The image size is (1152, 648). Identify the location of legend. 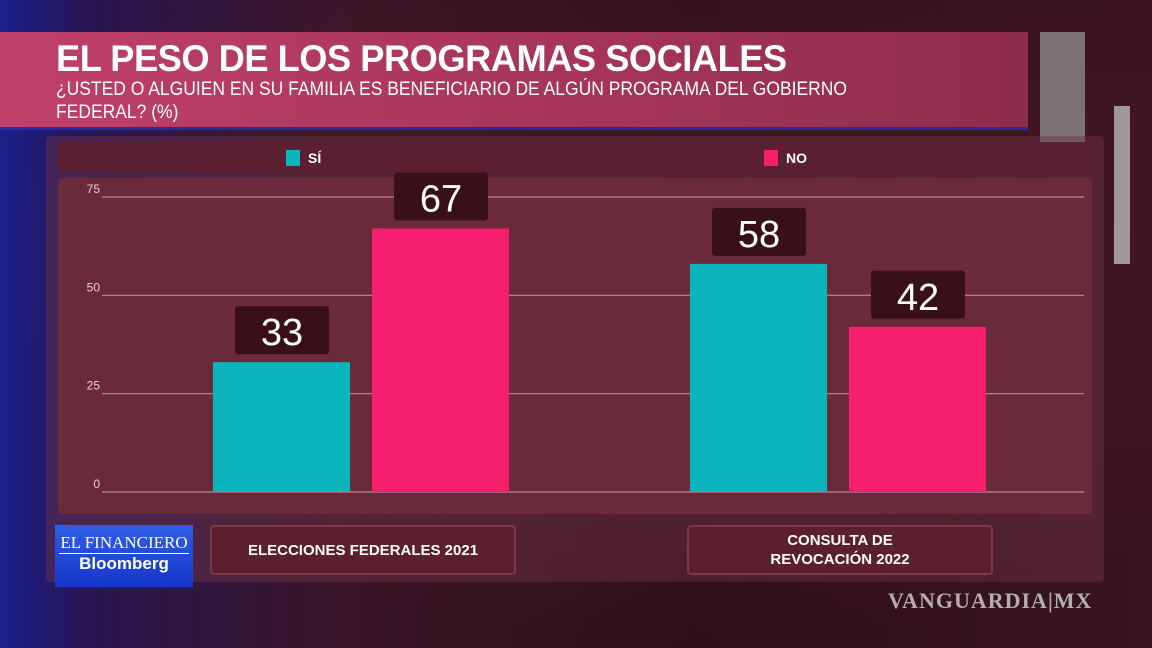
(575, 157).